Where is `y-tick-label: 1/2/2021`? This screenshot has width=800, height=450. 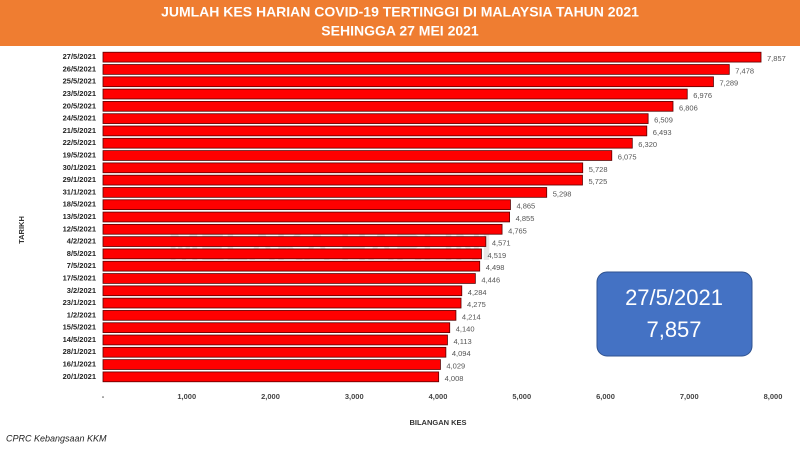 y-tick-label: 1/2/2021 is located at coordinates (81, 314).